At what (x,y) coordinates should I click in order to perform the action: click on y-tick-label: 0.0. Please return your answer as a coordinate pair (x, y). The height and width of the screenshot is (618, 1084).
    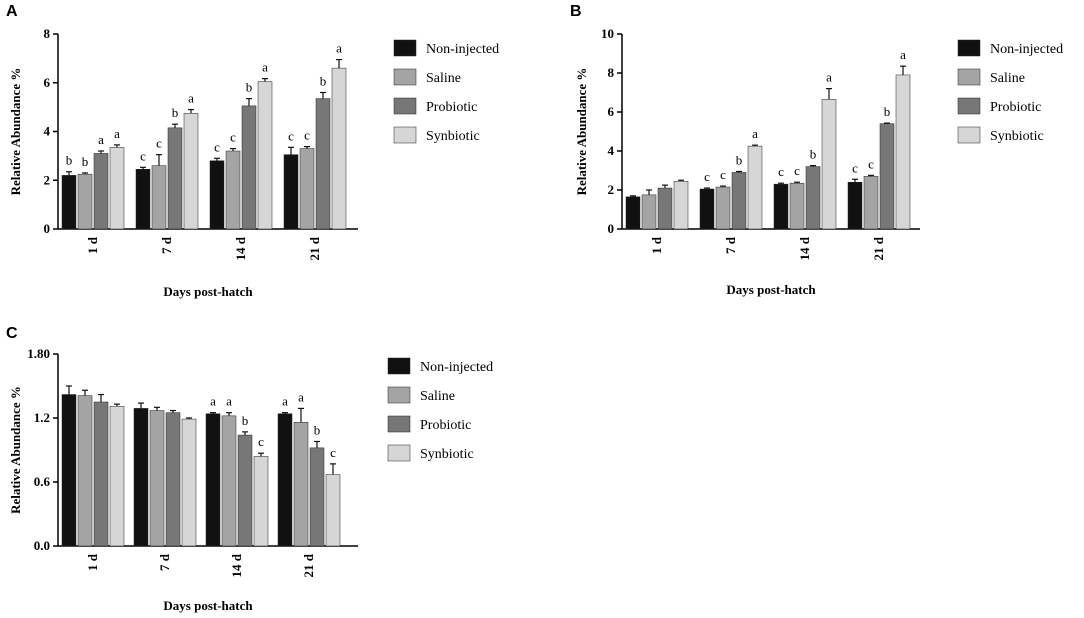
    Looking at the image, I should click on (42, 545).